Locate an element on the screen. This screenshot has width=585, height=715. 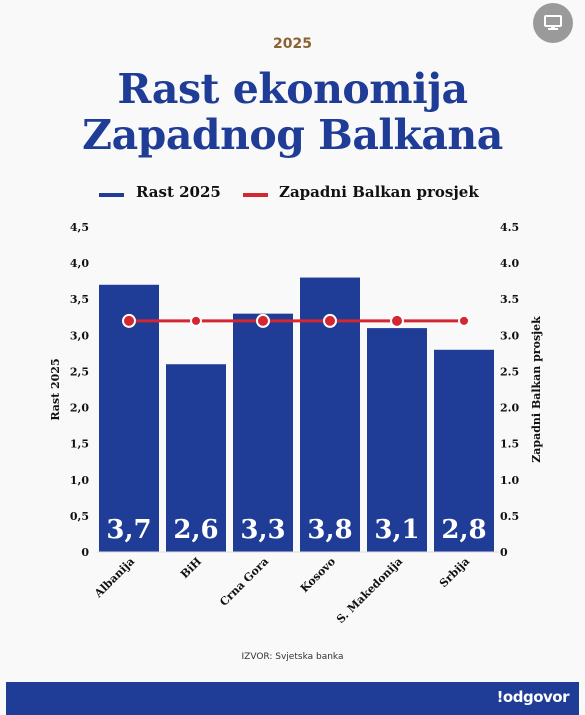
legend-bars-label: Rast 2025 is located at coordinates (178, 192).